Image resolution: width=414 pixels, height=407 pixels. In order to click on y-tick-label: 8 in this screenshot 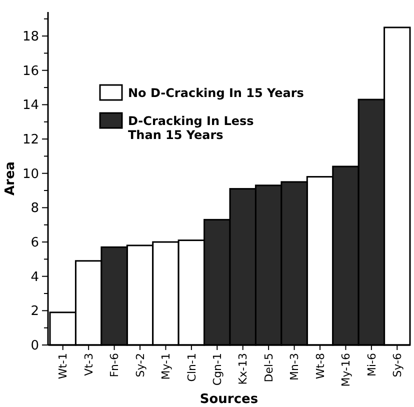, I will do `click(34, 208)`.